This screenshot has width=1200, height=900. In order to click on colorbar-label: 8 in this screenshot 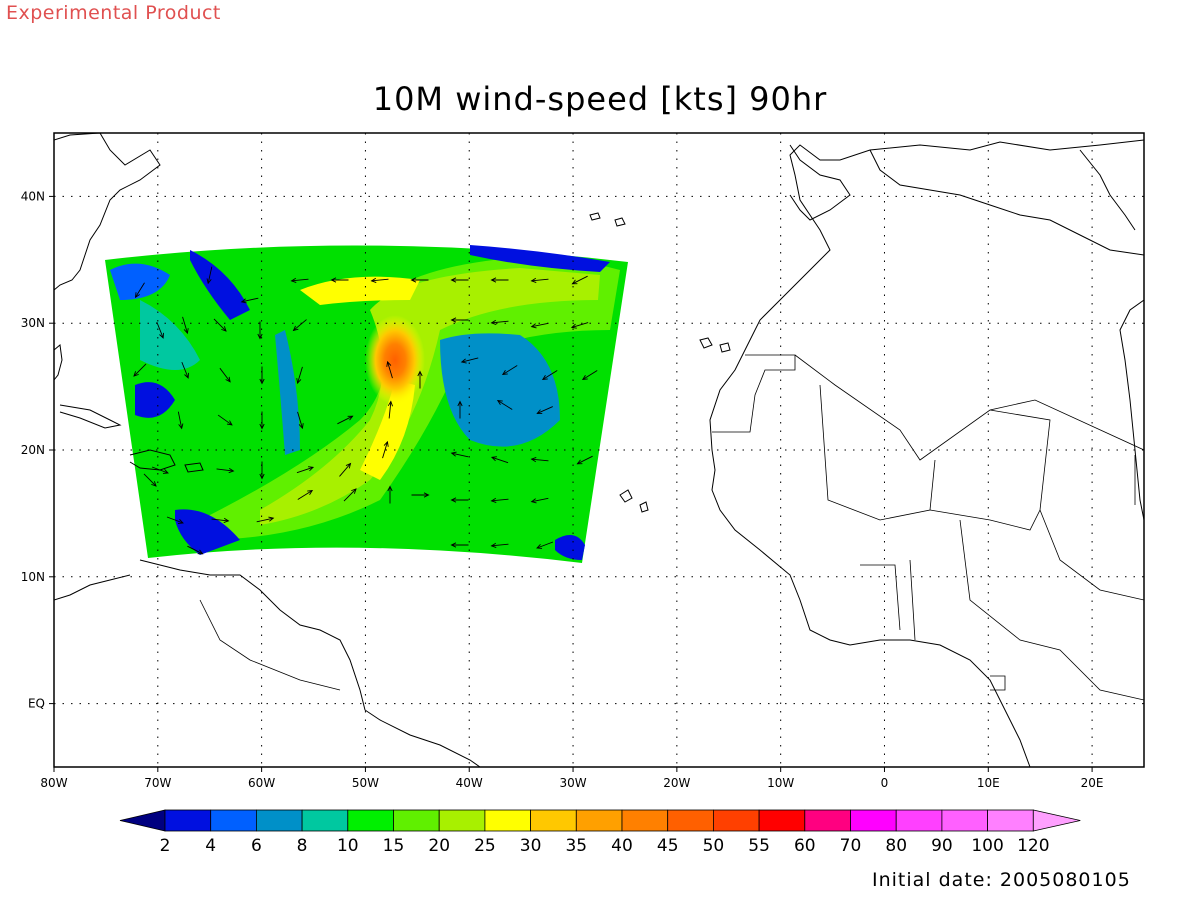, I will do `click(302, 846)`.